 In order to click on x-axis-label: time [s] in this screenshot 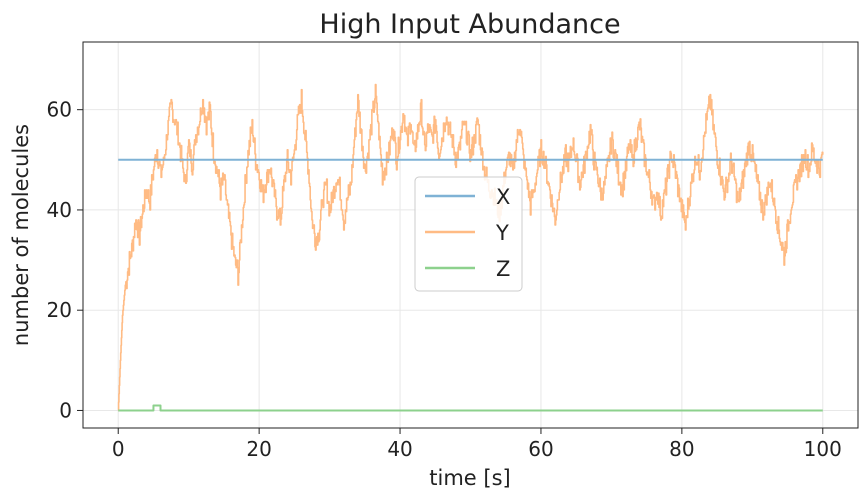, I will do `click(469, 478)`.